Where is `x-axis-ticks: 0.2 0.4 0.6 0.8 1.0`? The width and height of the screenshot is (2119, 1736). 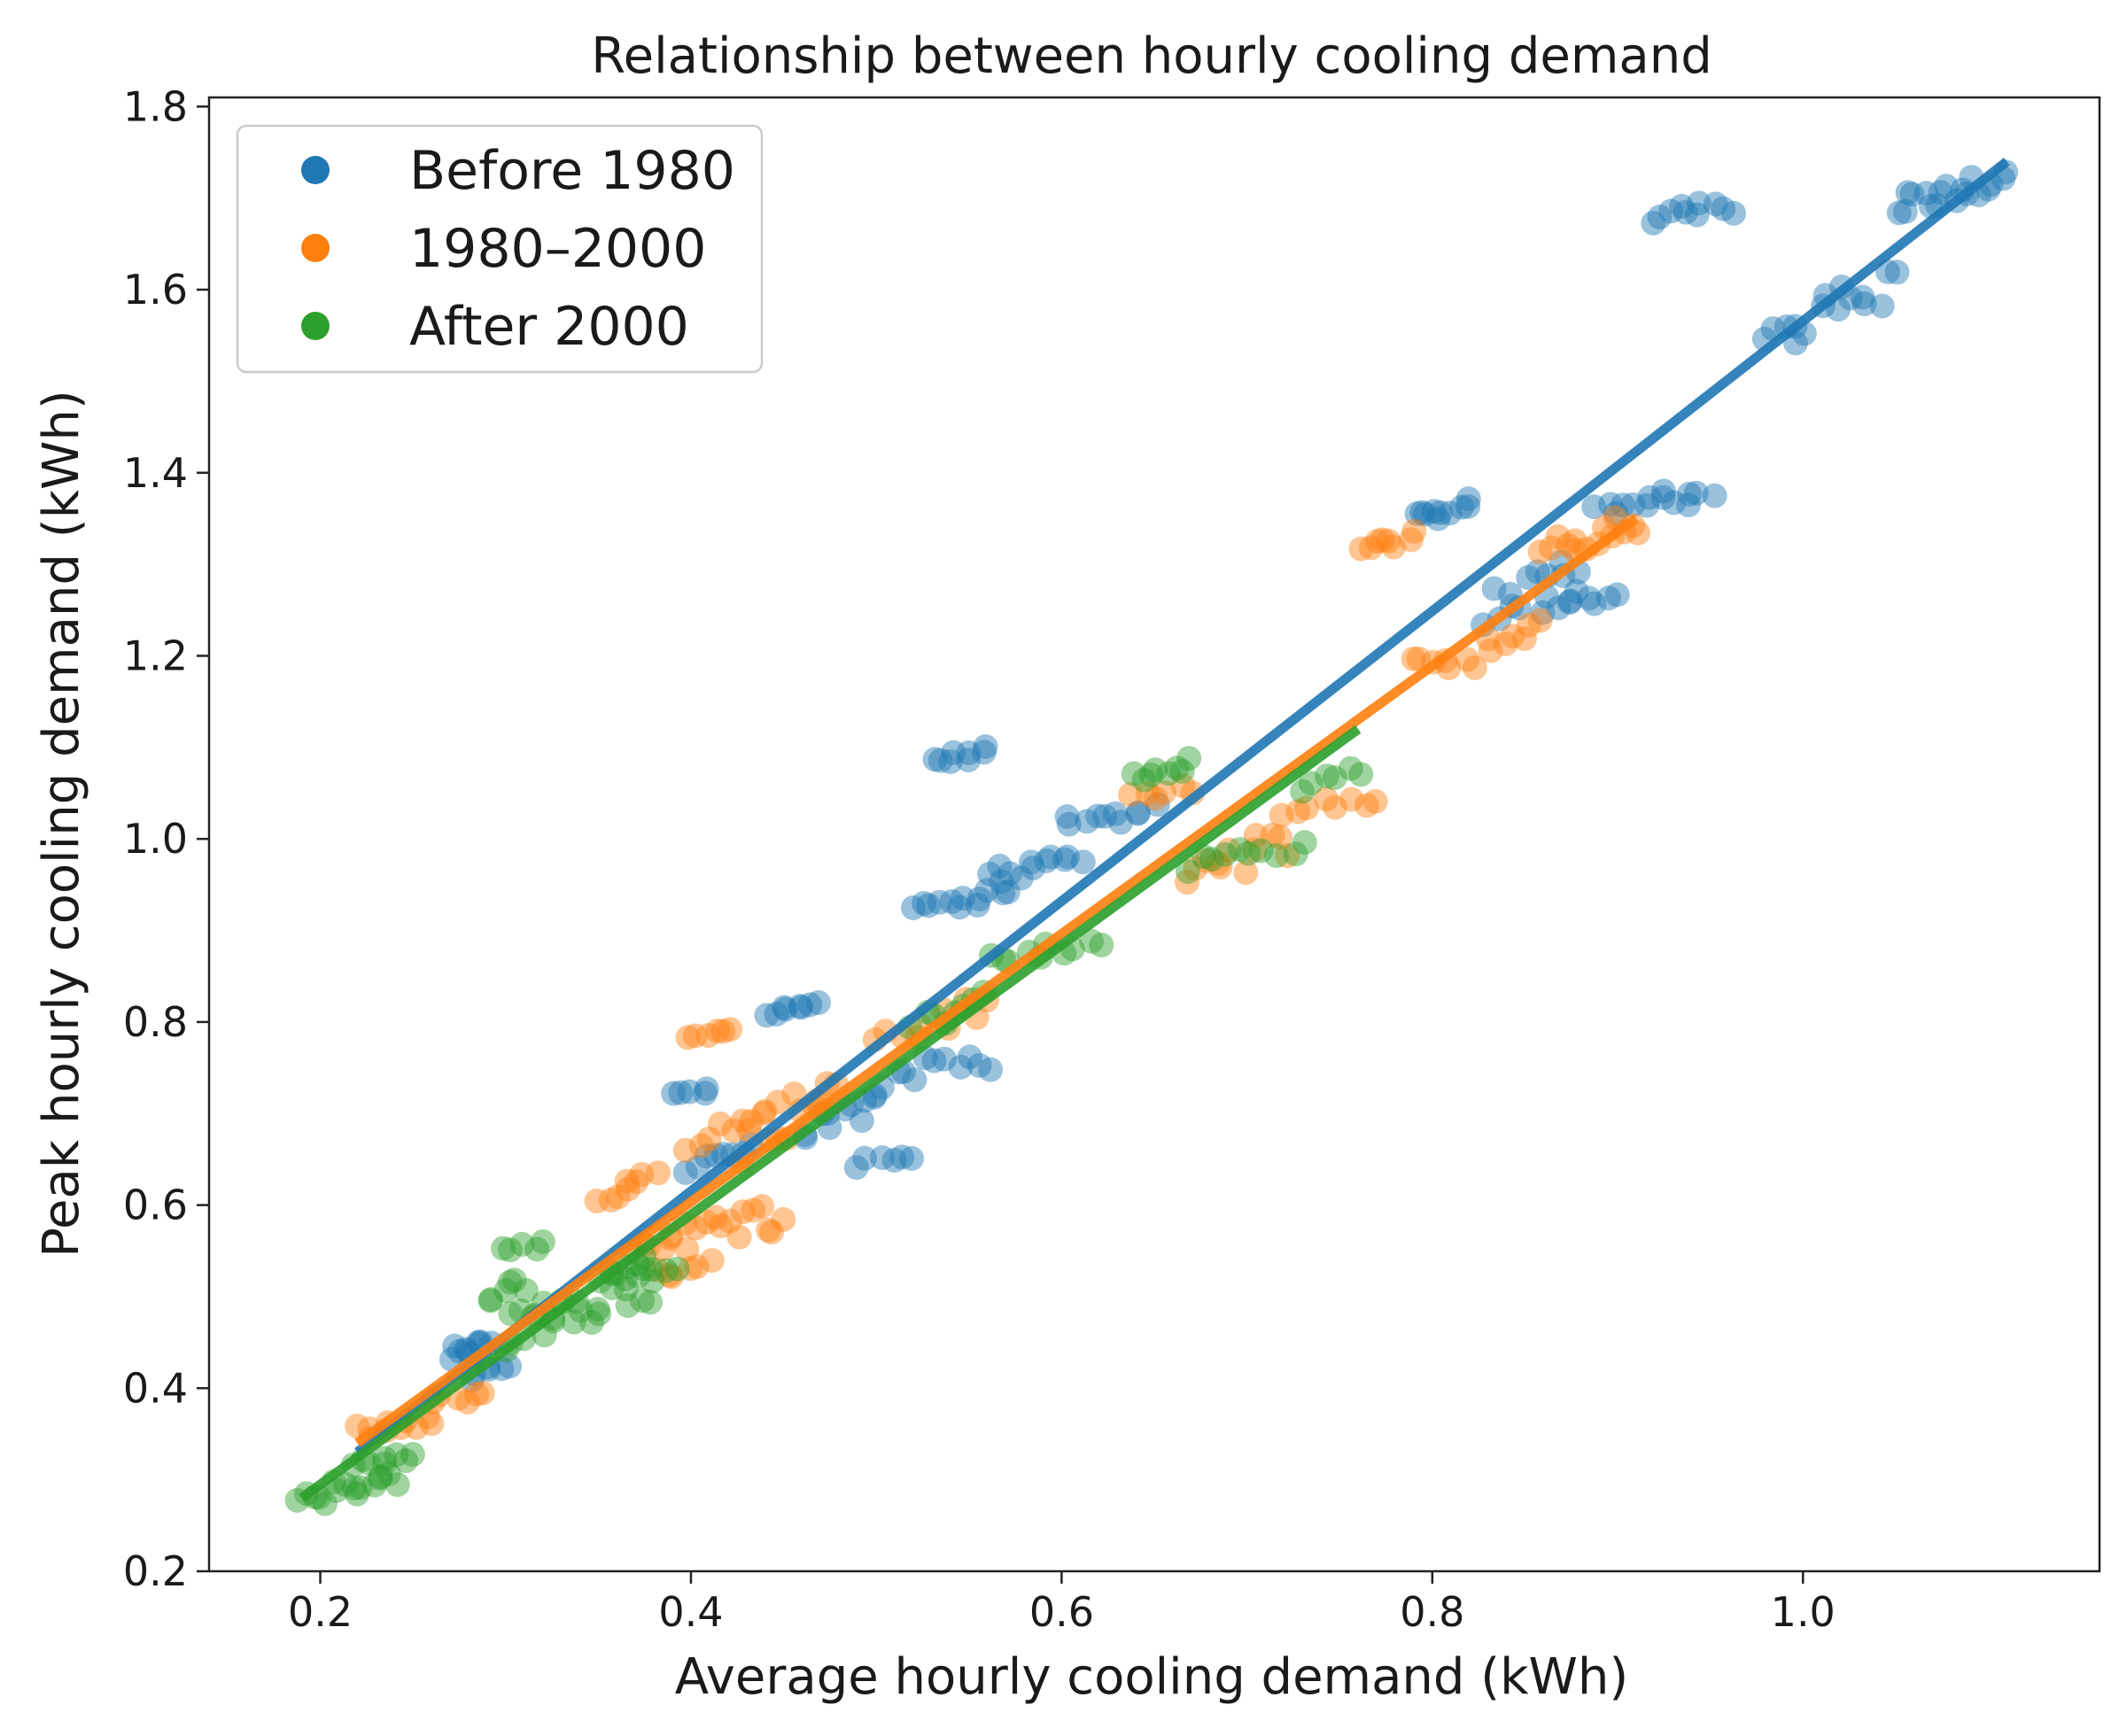
x-axis-ticks: 0.2 0.4 0.6 0.8 1.0 is located at coordinates (1062, 1603).